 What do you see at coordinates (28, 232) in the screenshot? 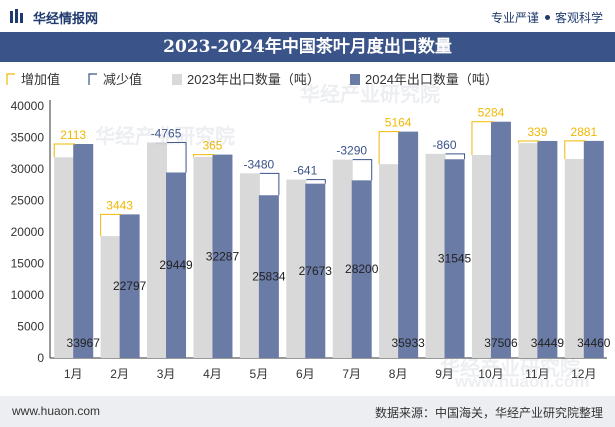
I see `y-tick-label: 20000` at bounding box center [28, 232].